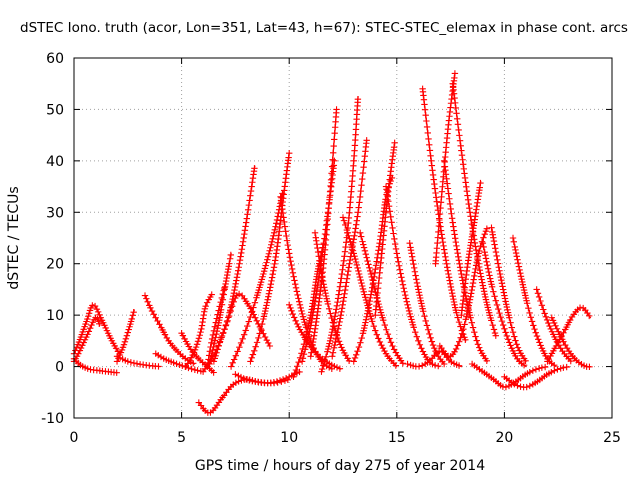 Image resolution: width=640 pixels, height=480 pixels. What do you see at coordinates (59, 368) in the screenshot?
I see `y-tick-label: 0` at bounding box center [59, 368].